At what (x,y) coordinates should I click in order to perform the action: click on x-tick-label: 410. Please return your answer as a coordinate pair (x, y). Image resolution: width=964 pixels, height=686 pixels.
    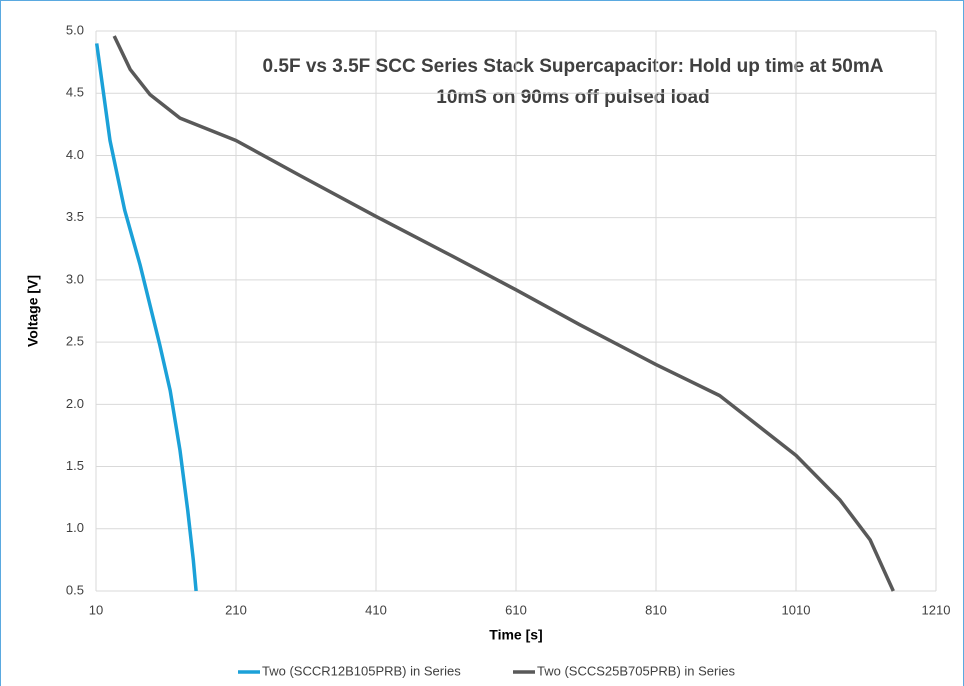
    Looking at the image, I should click on (376, 609).